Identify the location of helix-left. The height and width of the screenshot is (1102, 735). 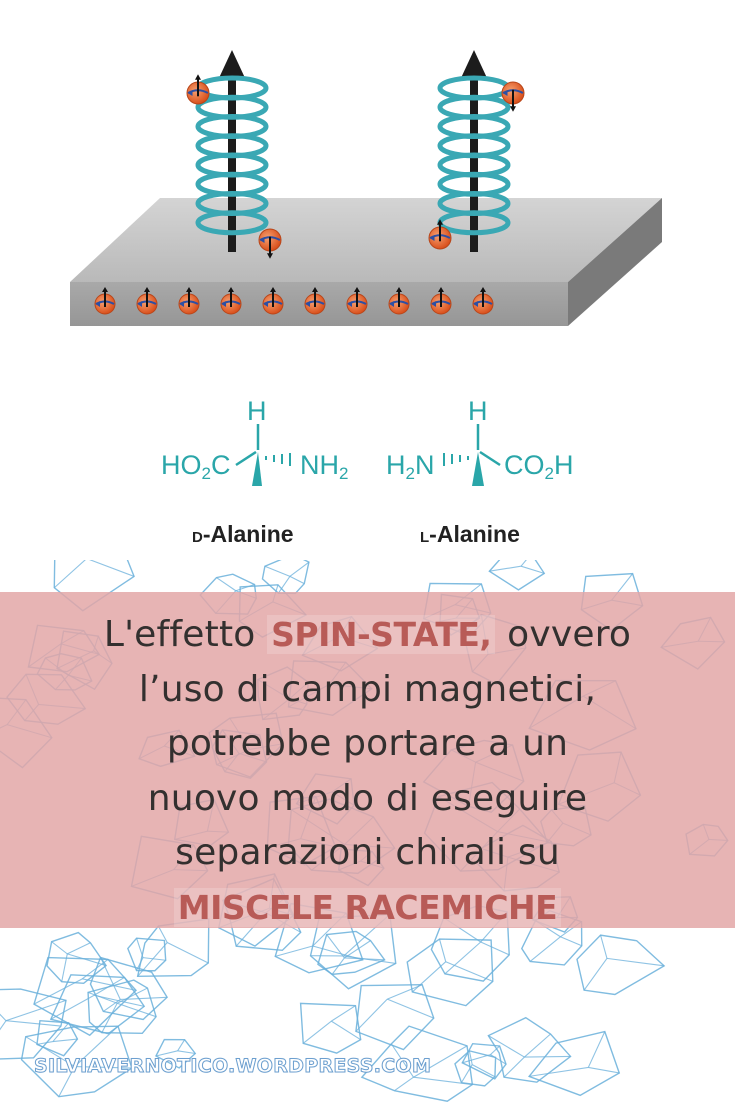
(234, 154).